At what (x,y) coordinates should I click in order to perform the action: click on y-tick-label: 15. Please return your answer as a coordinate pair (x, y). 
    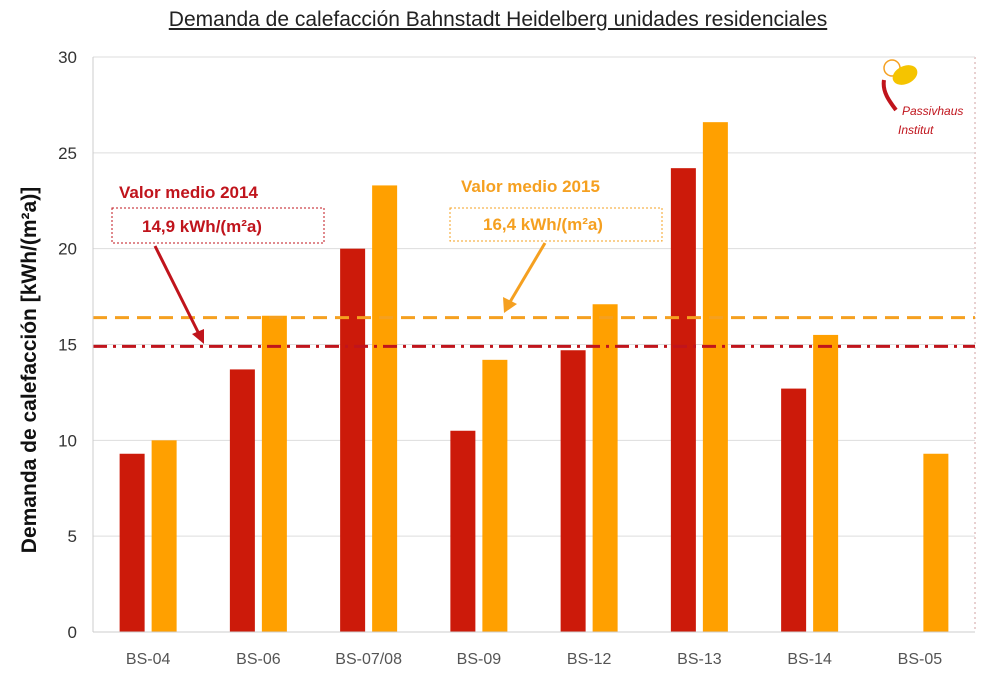
    Looking at the image, I should click on (67, 345).